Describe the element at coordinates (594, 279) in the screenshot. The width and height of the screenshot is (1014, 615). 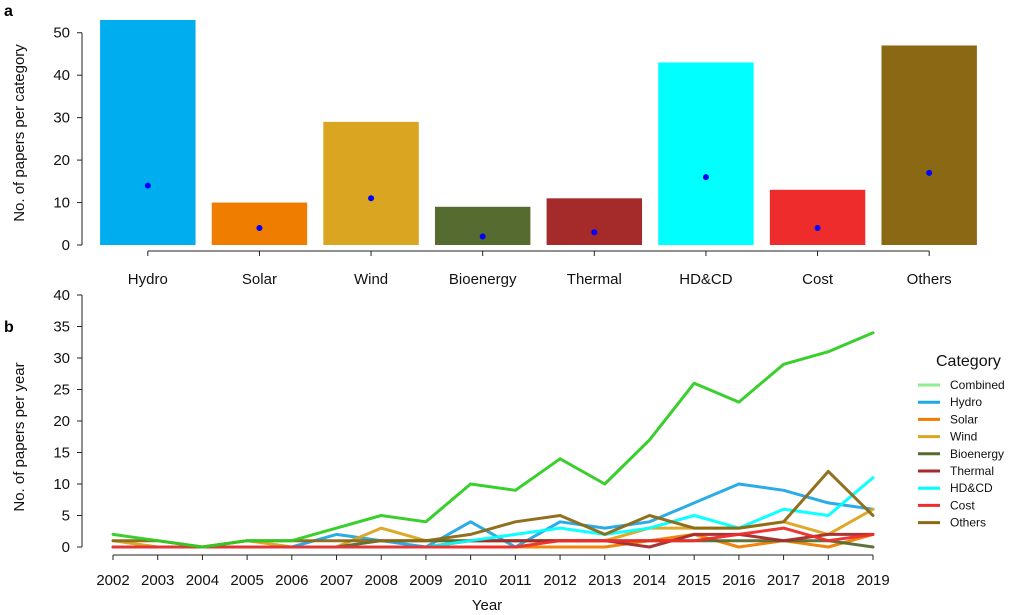
I see `x-tick-label-thermal: Thermal` at that location.